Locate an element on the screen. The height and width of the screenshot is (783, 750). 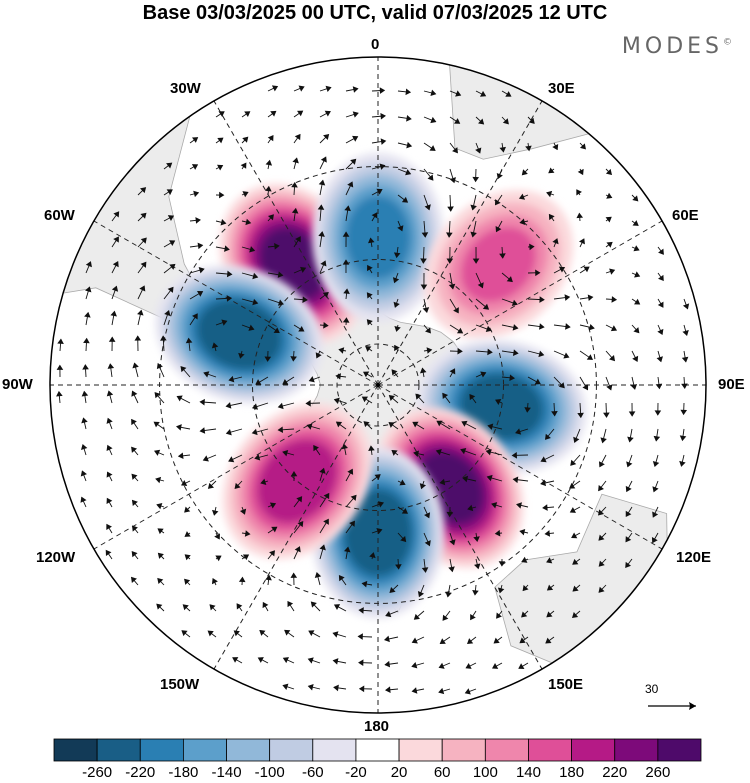
colorbar-tick: -220 is located at coordinates (140, 772).